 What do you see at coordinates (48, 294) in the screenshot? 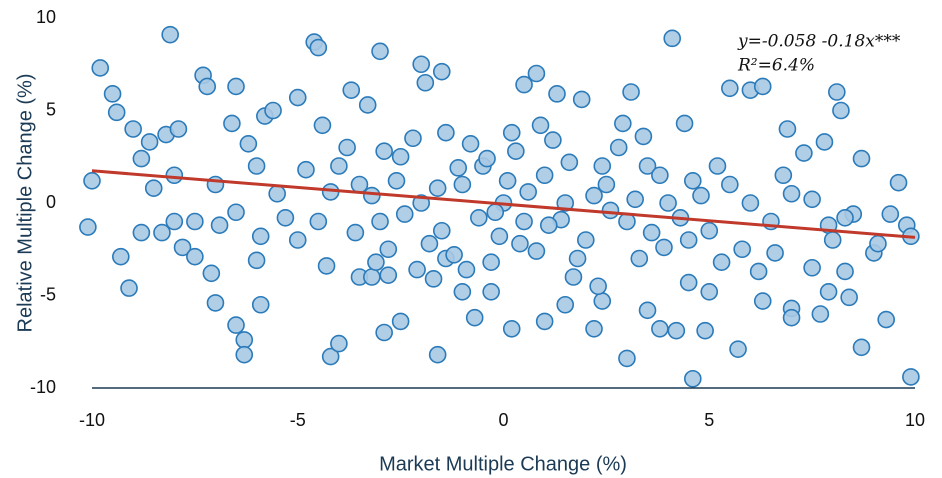
I see `y-tick-label: -5` at bounding box center [48, 294].